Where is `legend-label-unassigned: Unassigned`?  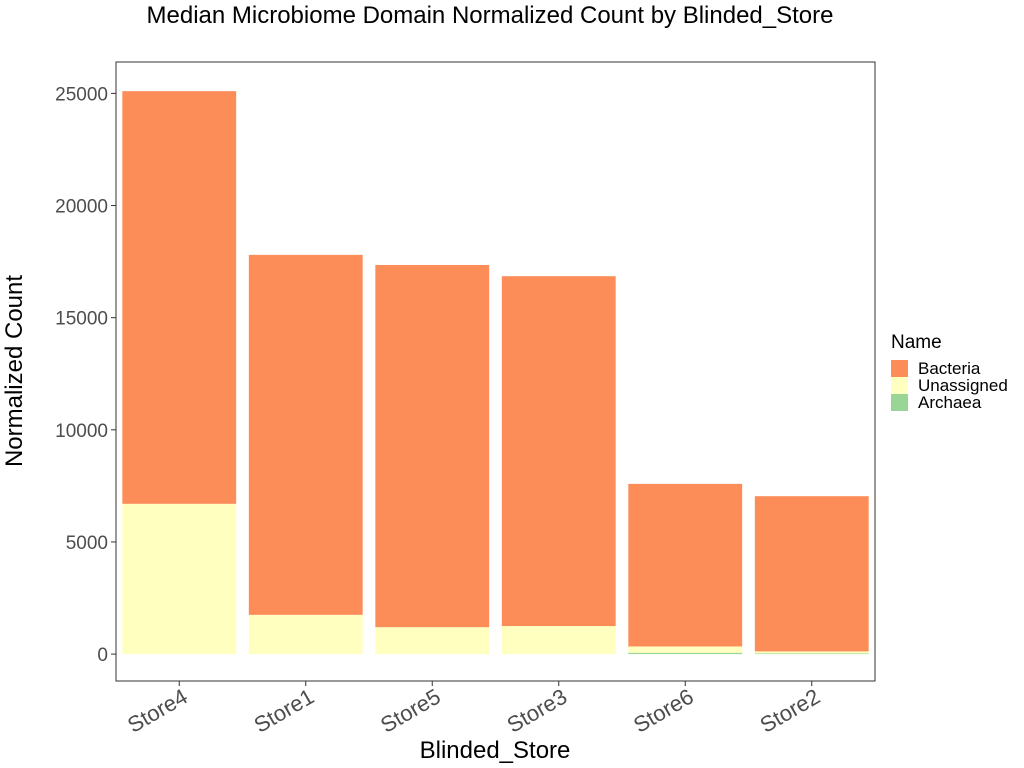
legend-label-unassigned: Unassigned is located at coordinates (963, 385).